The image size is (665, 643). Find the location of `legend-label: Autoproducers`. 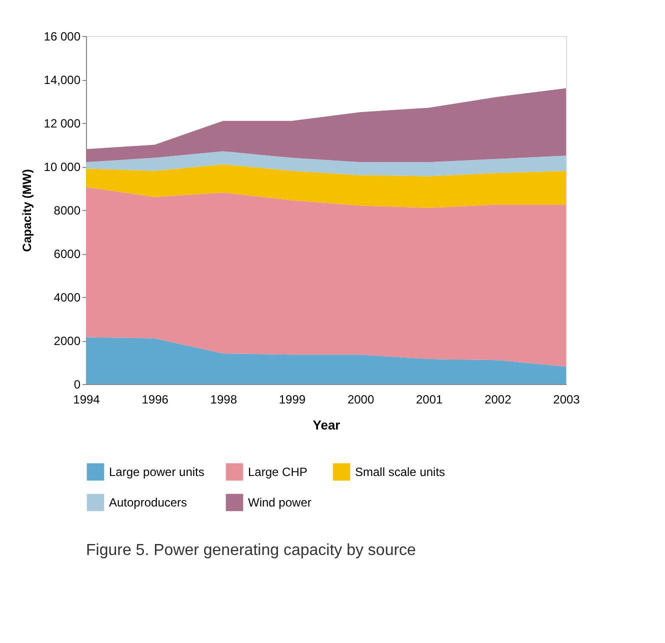

legend-label: Autoproducers is located at coordinates (148, 503).